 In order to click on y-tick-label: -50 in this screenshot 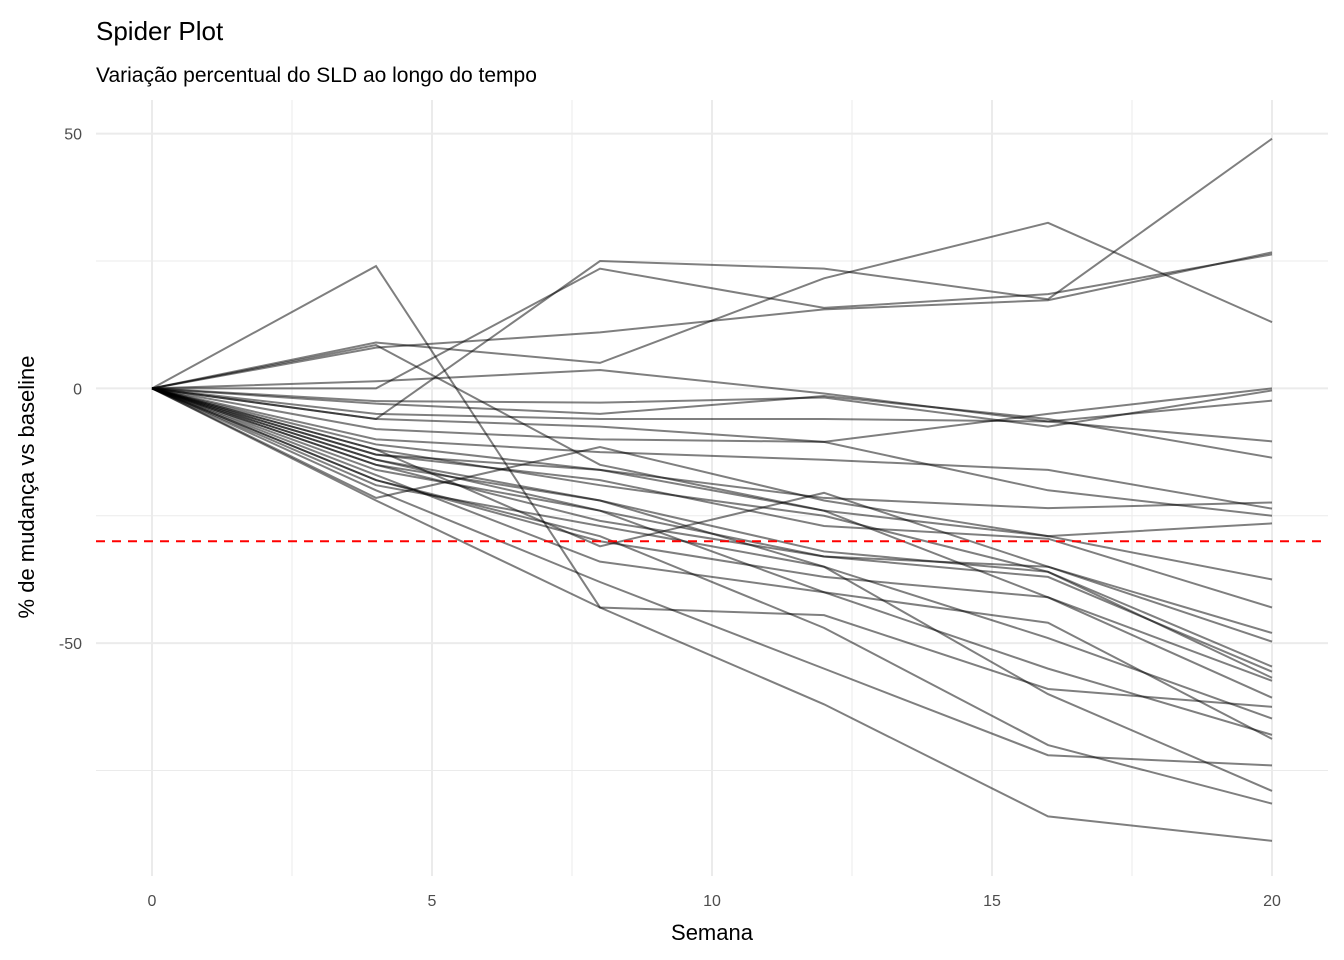, I will do `click(70, 644)`.